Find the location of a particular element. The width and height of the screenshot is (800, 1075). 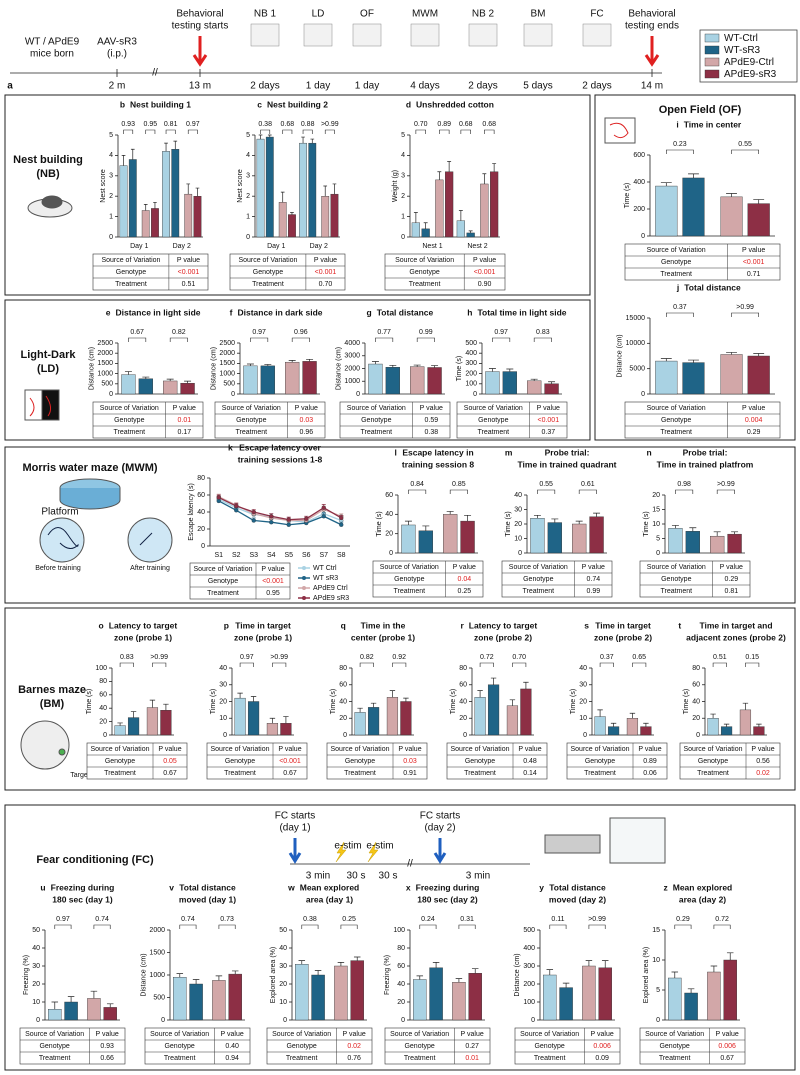

p-label: 0.15 is located at coordinates (752, 657).